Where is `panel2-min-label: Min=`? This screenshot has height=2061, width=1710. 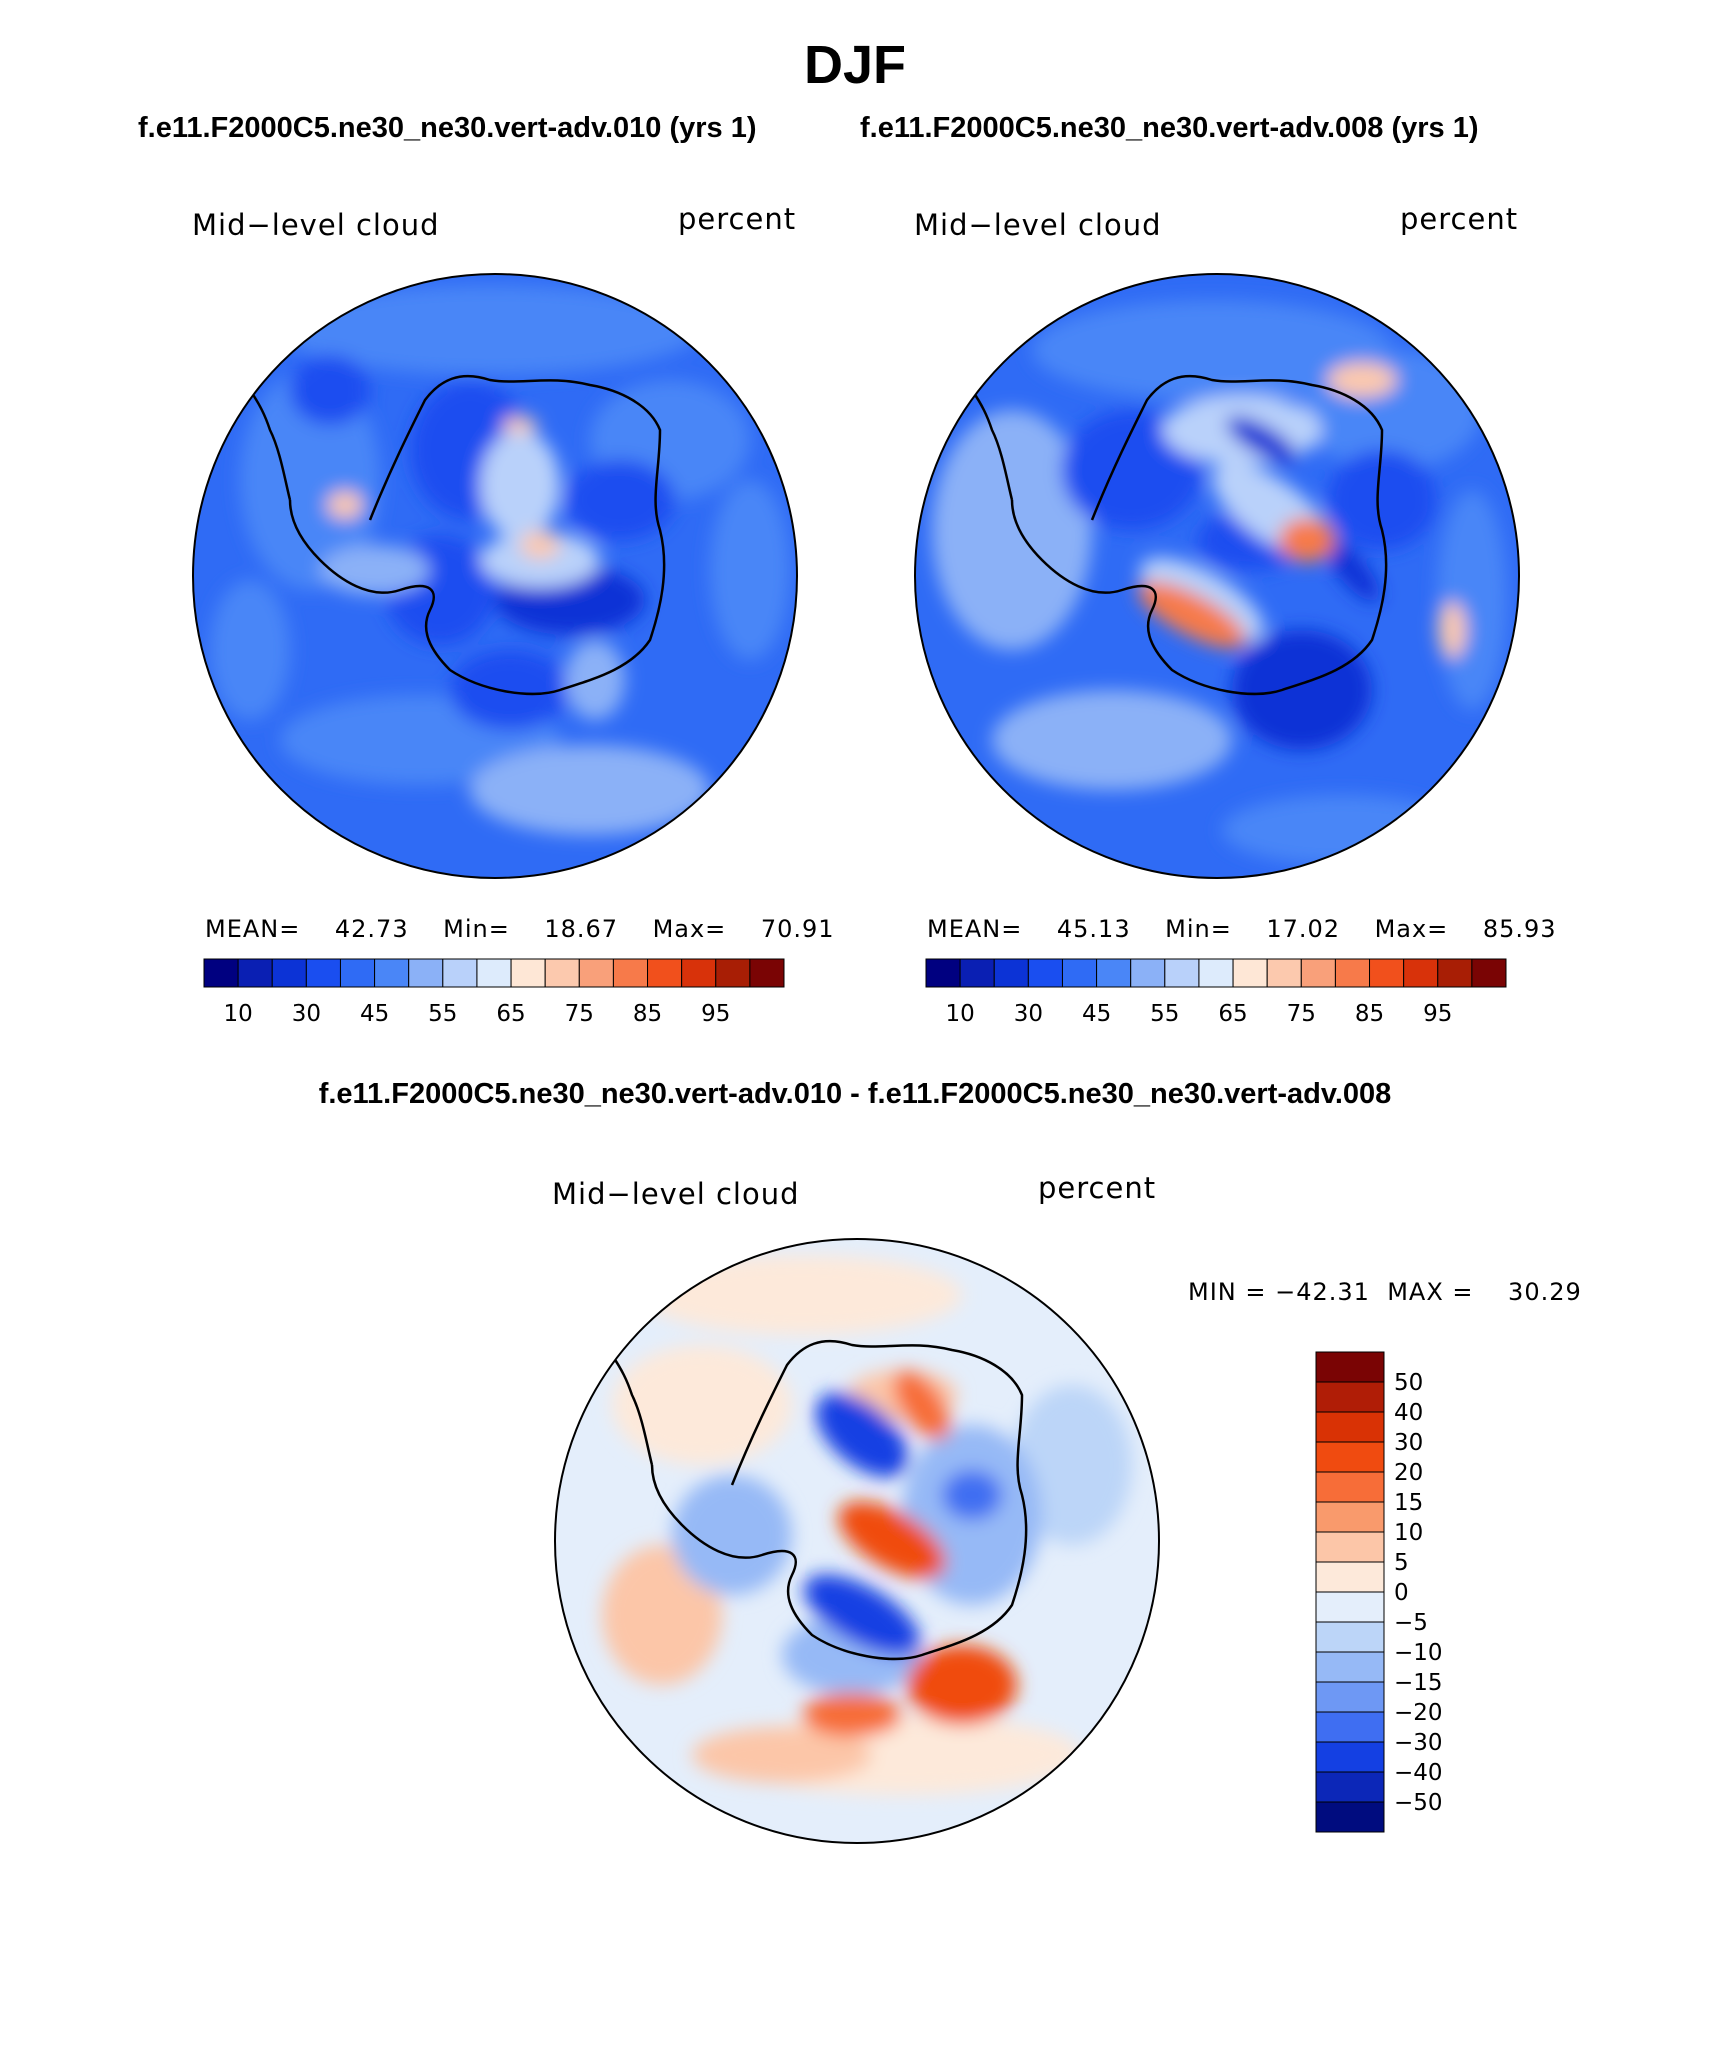
panel2-min-label: Min= is located at coordinates (1198, 929).